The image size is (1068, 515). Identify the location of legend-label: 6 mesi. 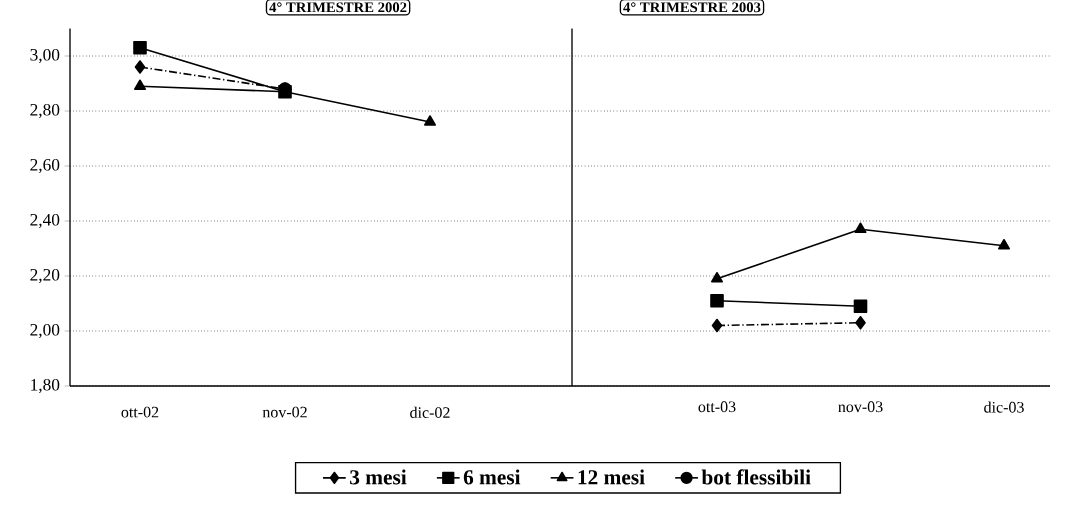
(492, 477).